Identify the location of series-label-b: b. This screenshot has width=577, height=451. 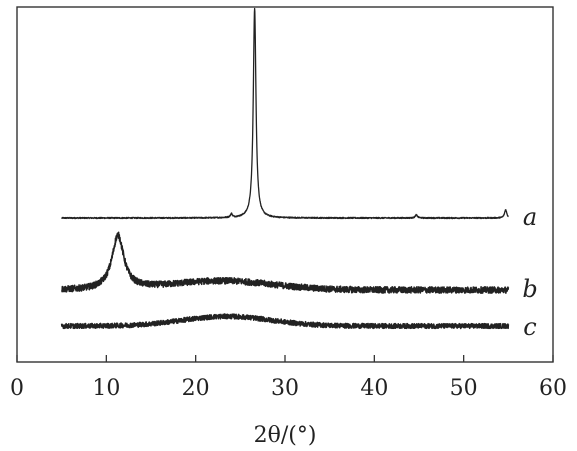
(529, 289).